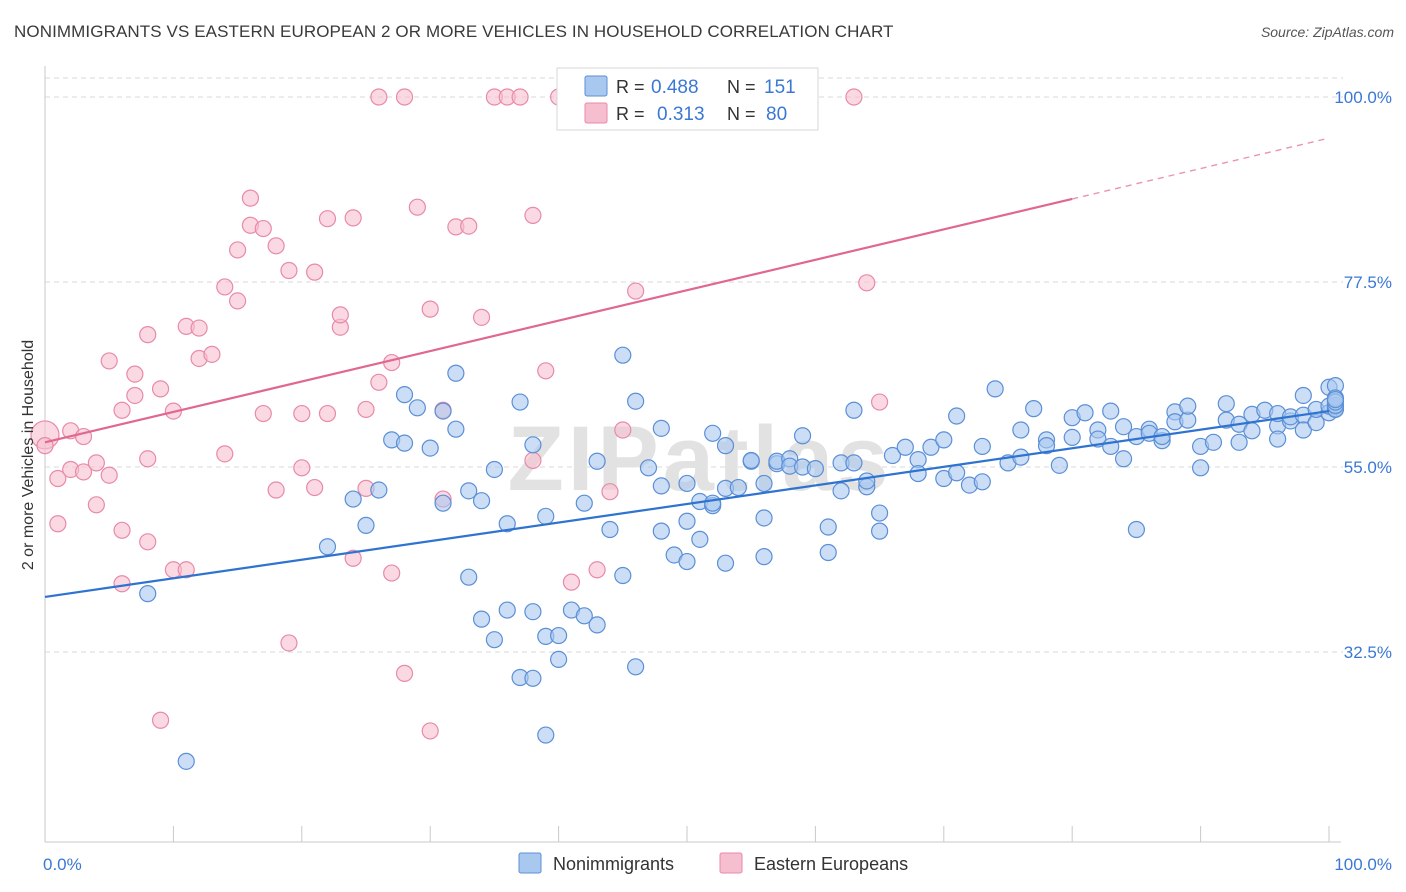 This screenshot has height=892, width=1406. What do you see at coordinates (596, 113) in the screenshot?
I see `legend-swatch-pink` at bounding box center [596, 113].